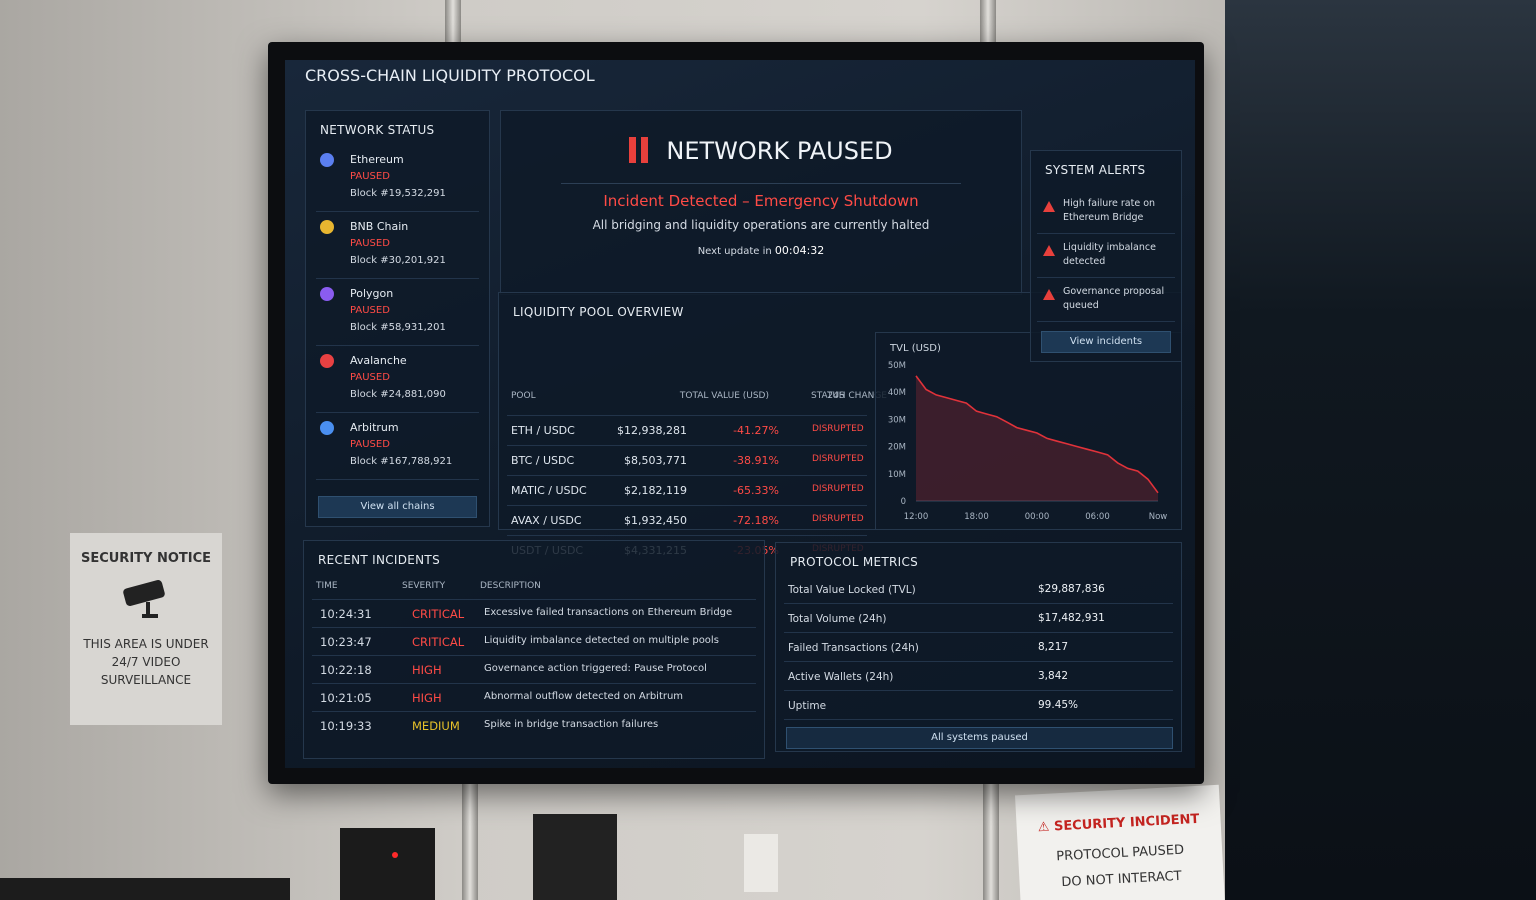 Image resolution: width=1536 pixels, height=900 pixels. Describe the element at coordinates (655, 520) in the screenshot. I see `pool-value: $1,932,450` at that location.